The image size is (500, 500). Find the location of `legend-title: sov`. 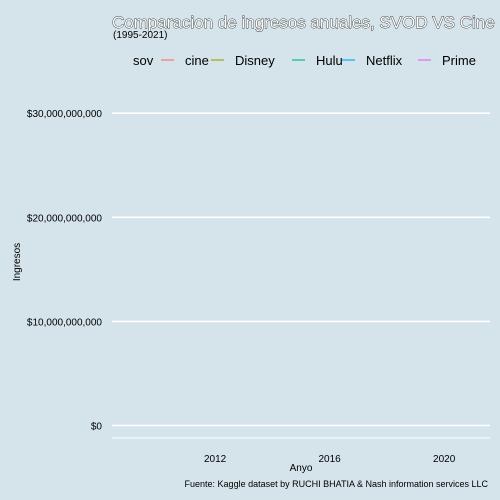

legend-title: sov is located at coordinates (143, 60).